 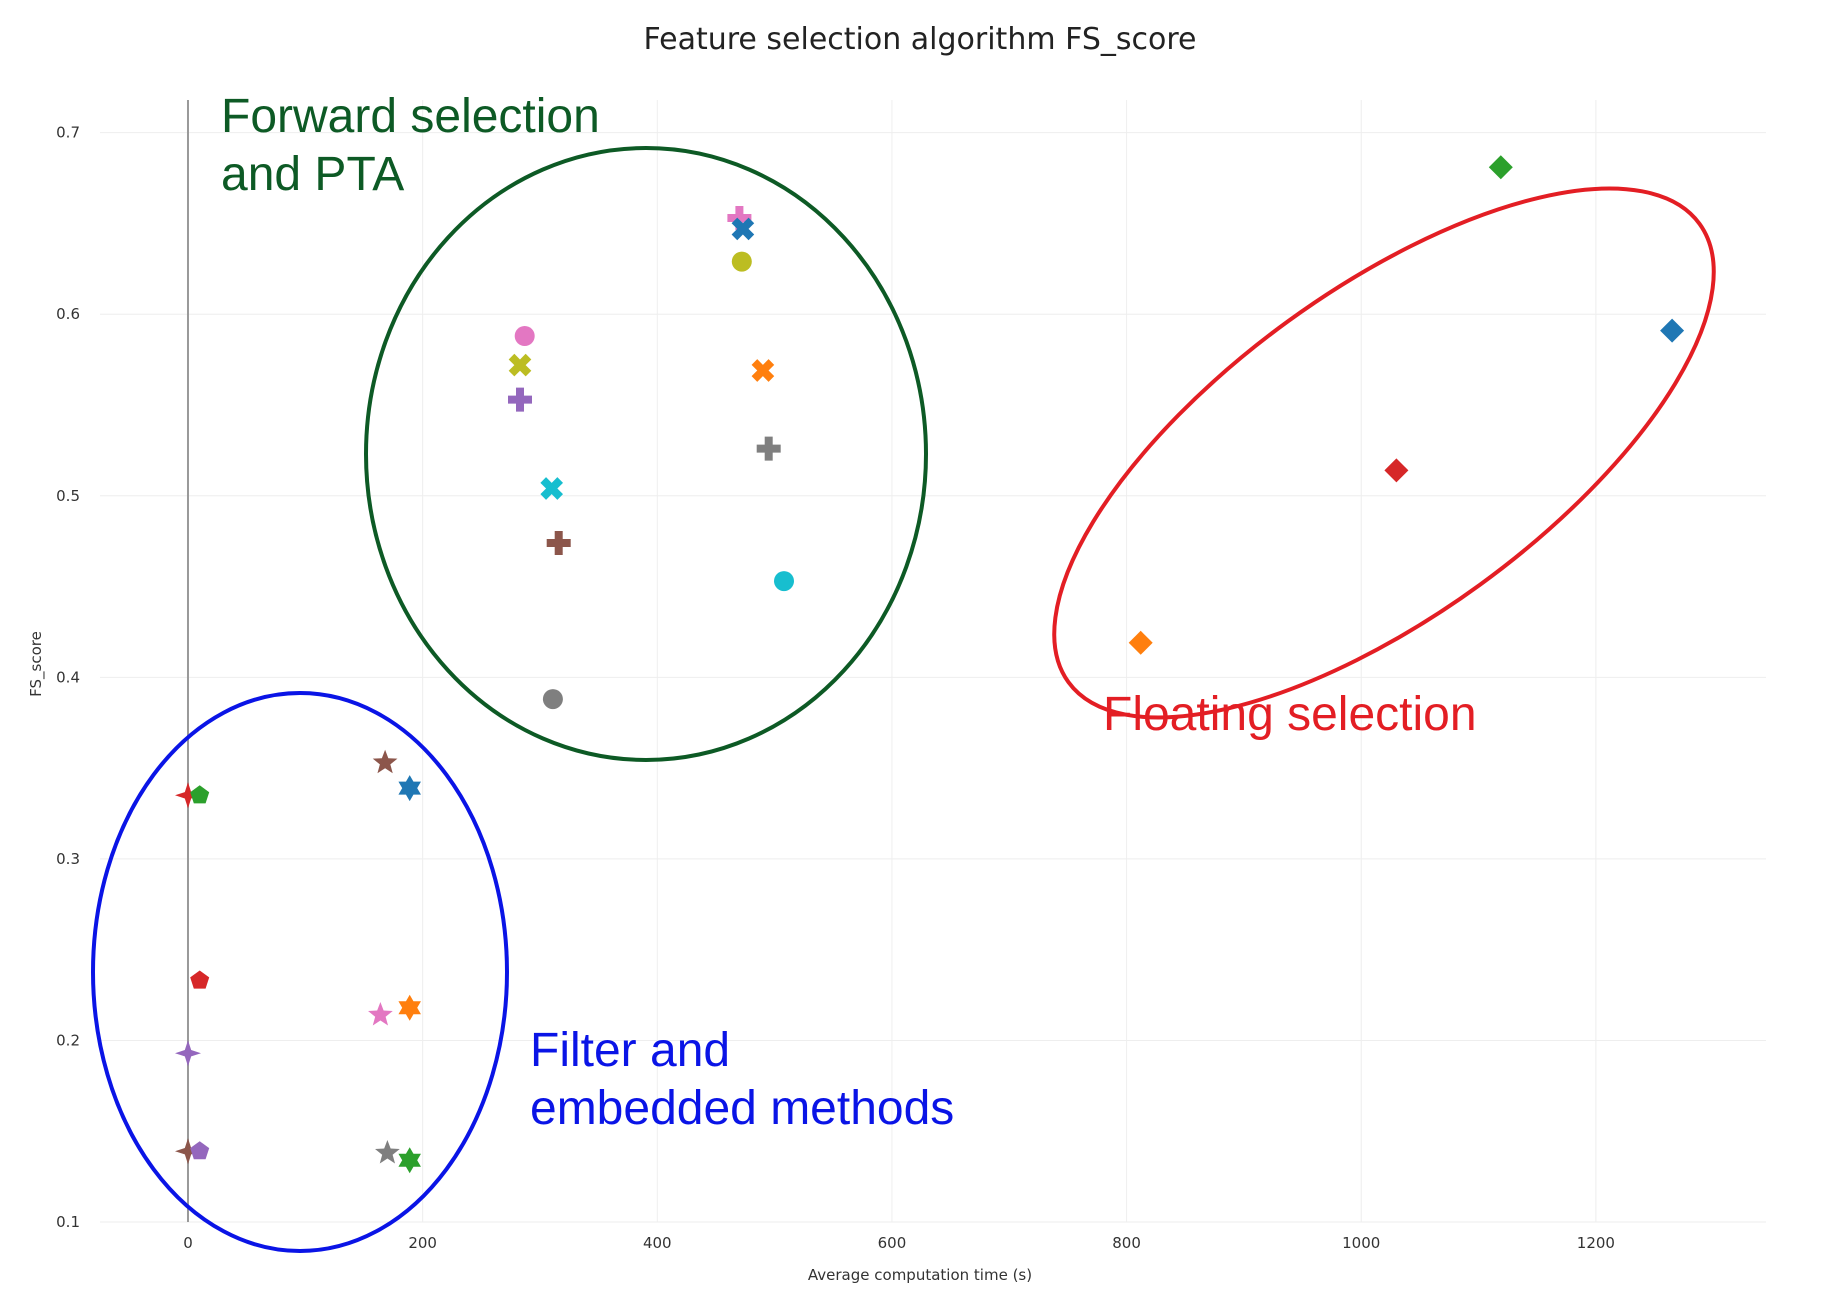 I want to click on filter-embedded-label-line-1: Filter and, so click(x=630, y=1050).